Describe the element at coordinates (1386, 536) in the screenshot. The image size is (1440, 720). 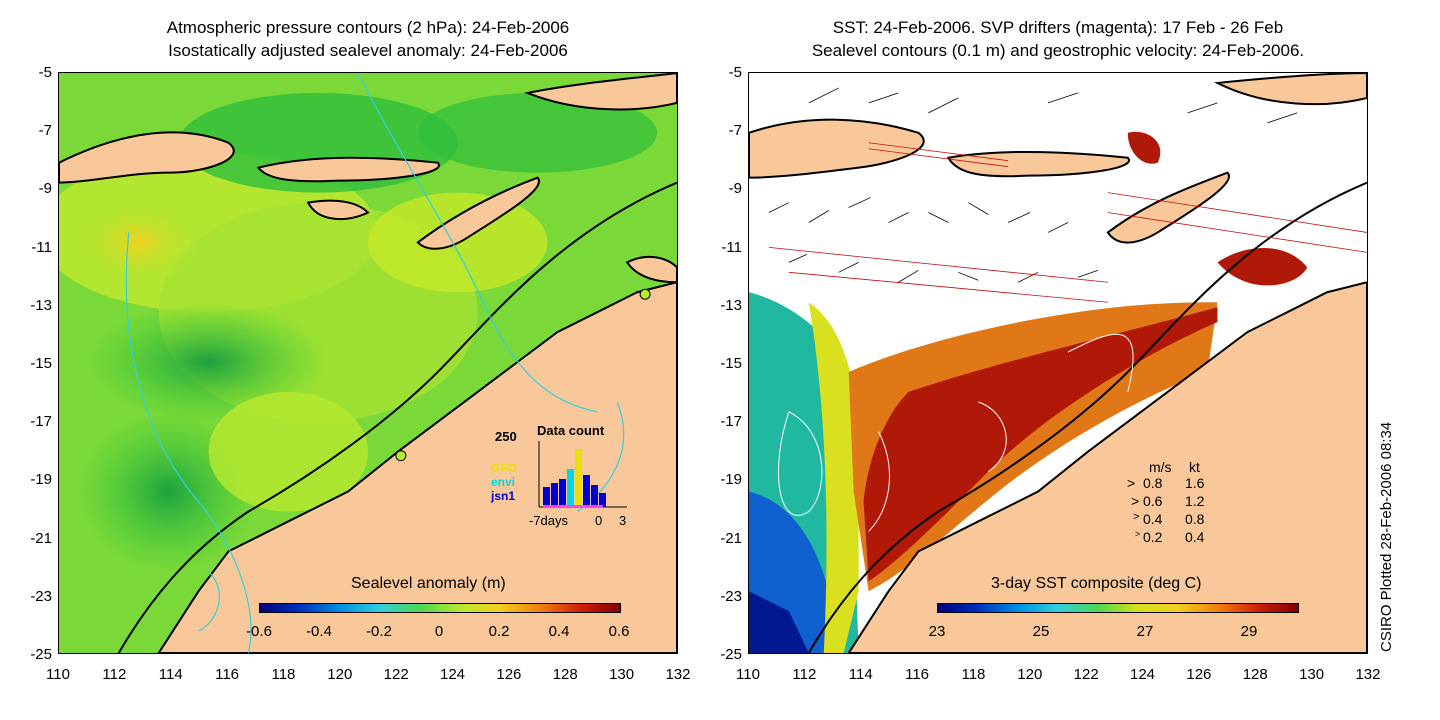
I see `side-caption: CSIRO Plotted 28-Feb-2006 08:34` at that location.